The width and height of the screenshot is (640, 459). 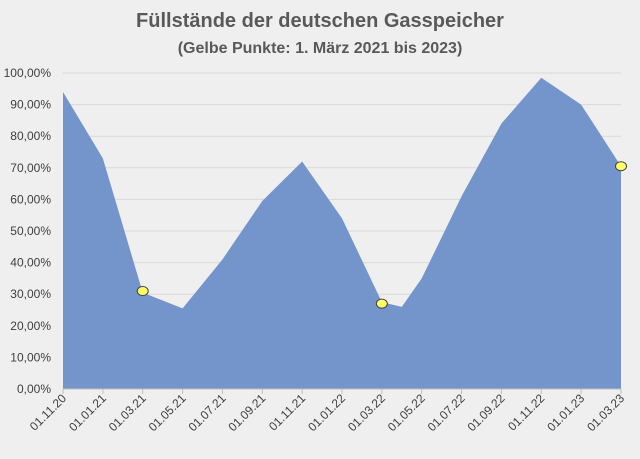 What do you see at coordinates (320, 21) in the screenshot?
I see `chart-title: Füllstände der deutschen Gasspeicher` at bounding box center [320, 21].